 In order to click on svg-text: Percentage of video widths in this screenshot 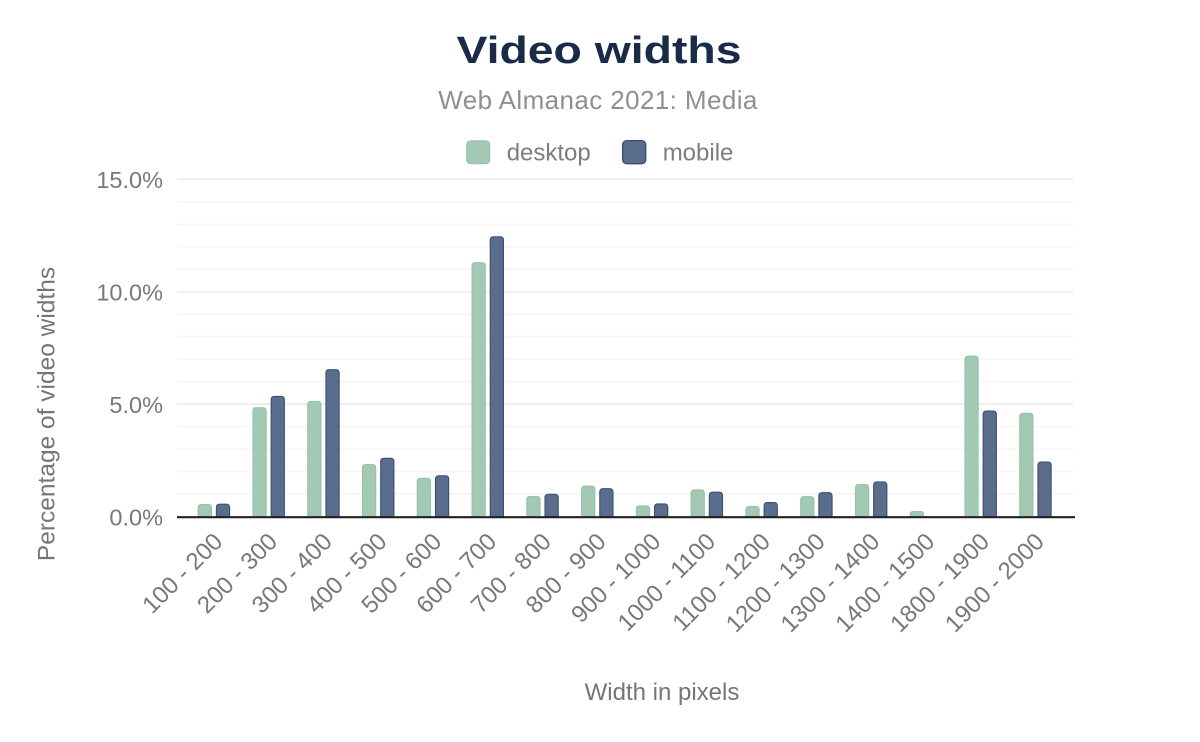, I will do `click(47, 414)`.